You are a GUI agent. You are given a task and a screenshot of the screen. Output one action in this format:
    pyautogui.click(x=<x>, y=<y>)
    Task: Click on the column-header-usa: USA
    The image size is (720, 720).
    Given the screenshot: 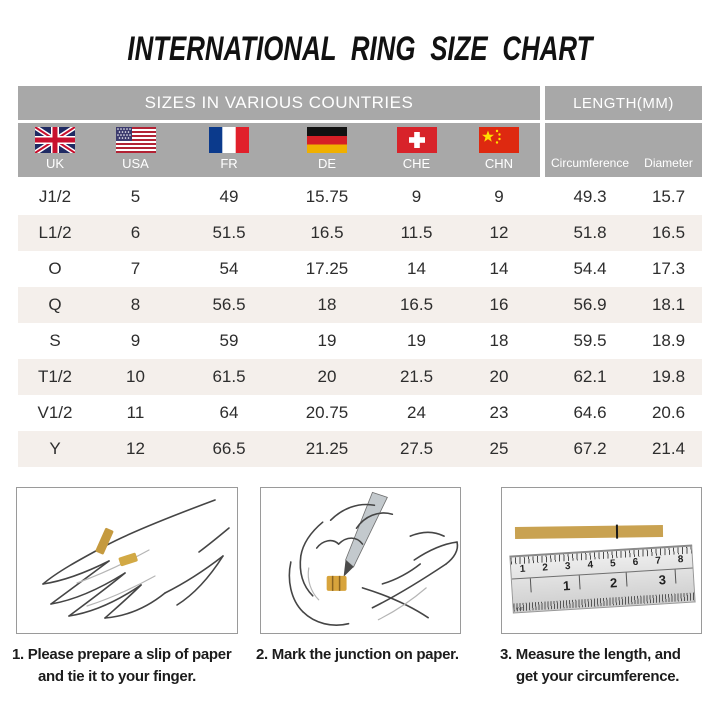 What is the action you would take?
    pyautogui.click(x=135, y=150)
    